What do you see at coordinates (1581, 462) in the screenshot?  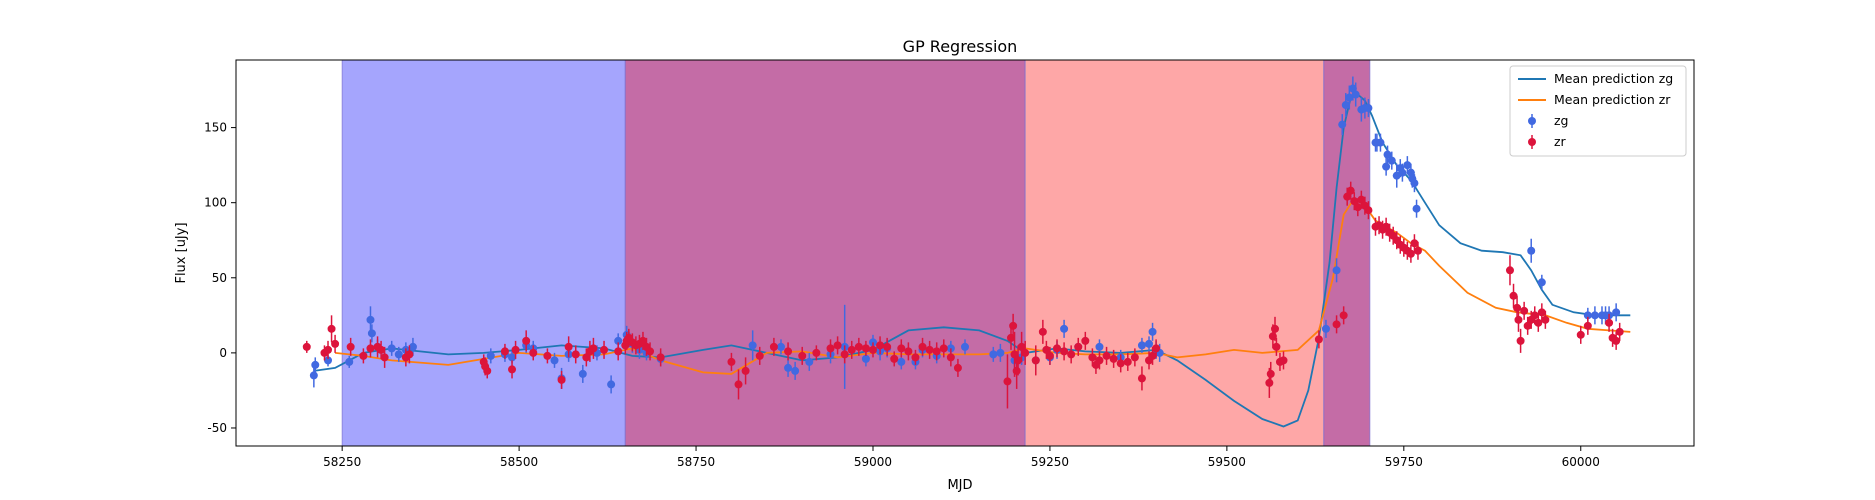 I see `x-tick-label: 60000` at bounding box center [1581, 462].